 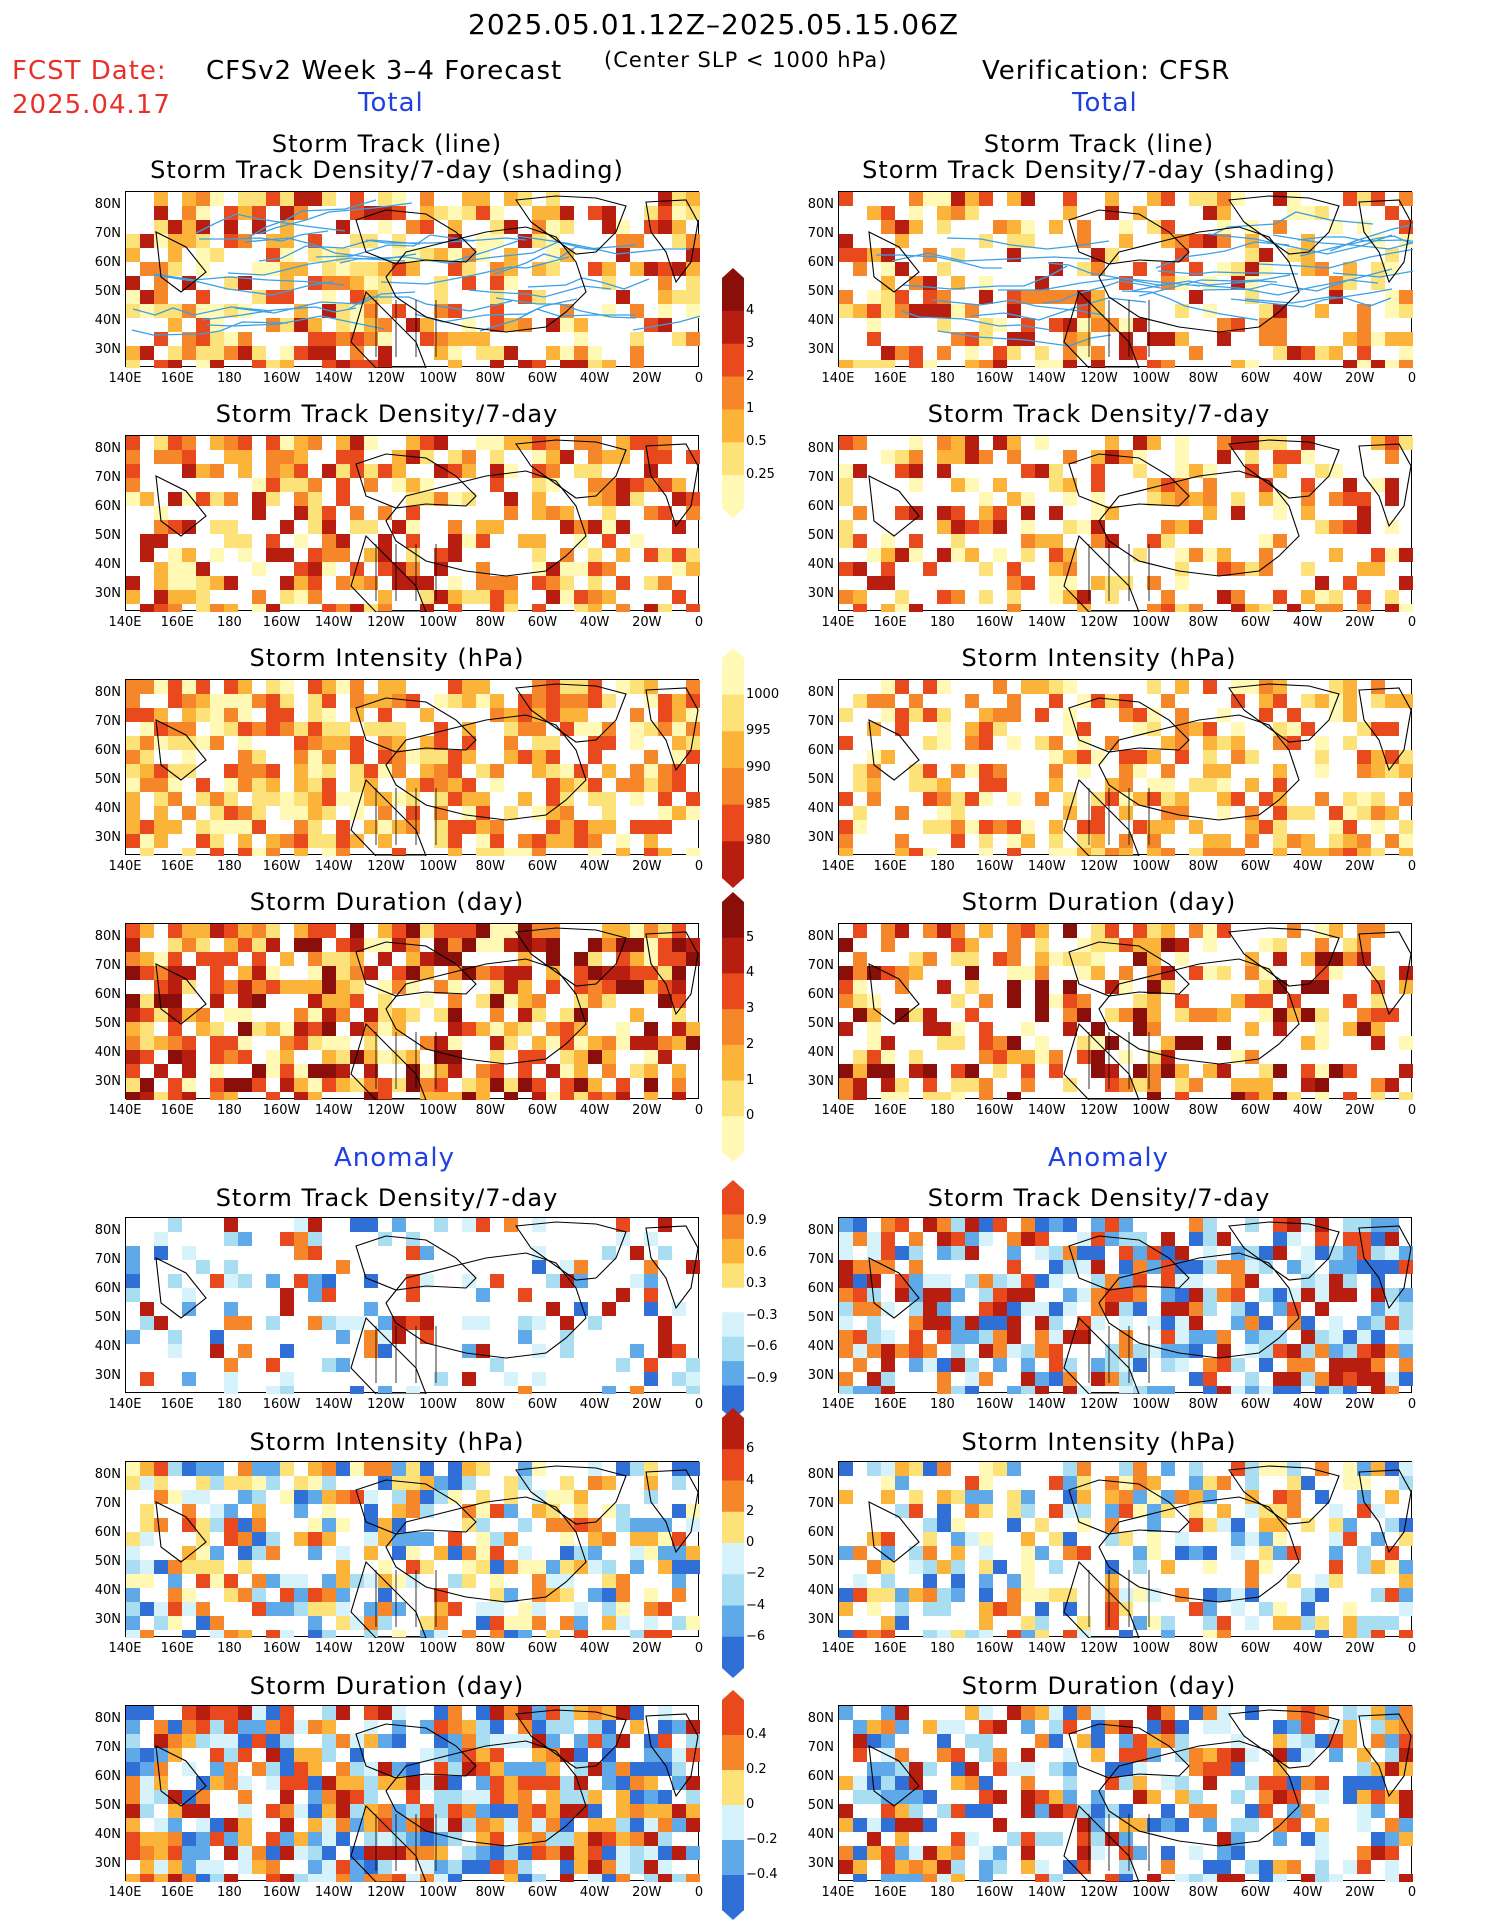 What do you see at coordinates (647, 1110) in the screenshot?
I see `lon-label: 20W` at bounding box center [647, 1110].